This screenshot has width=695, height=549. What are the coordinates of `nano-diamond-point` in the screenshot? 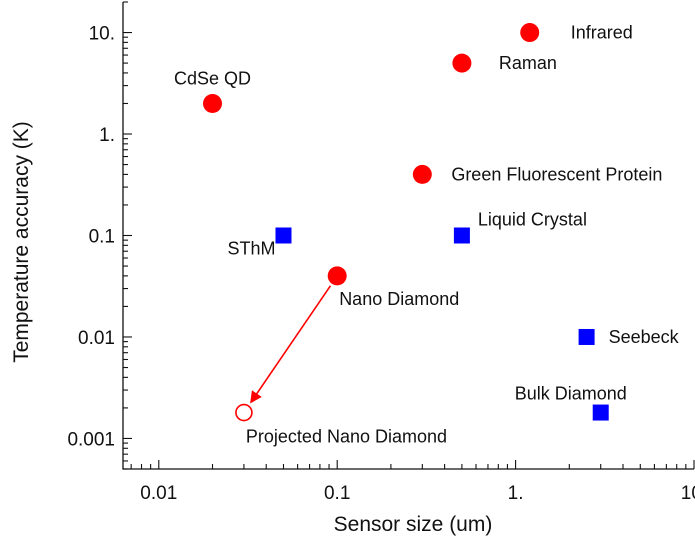 It's located at (337, 276).